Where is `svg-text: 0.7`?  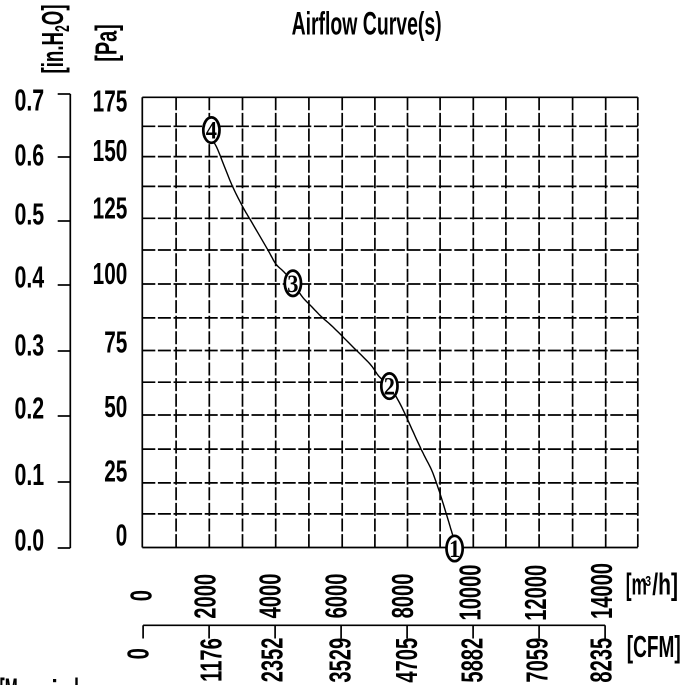 svg-text: 0.7 is located at coordinates (29, 100).